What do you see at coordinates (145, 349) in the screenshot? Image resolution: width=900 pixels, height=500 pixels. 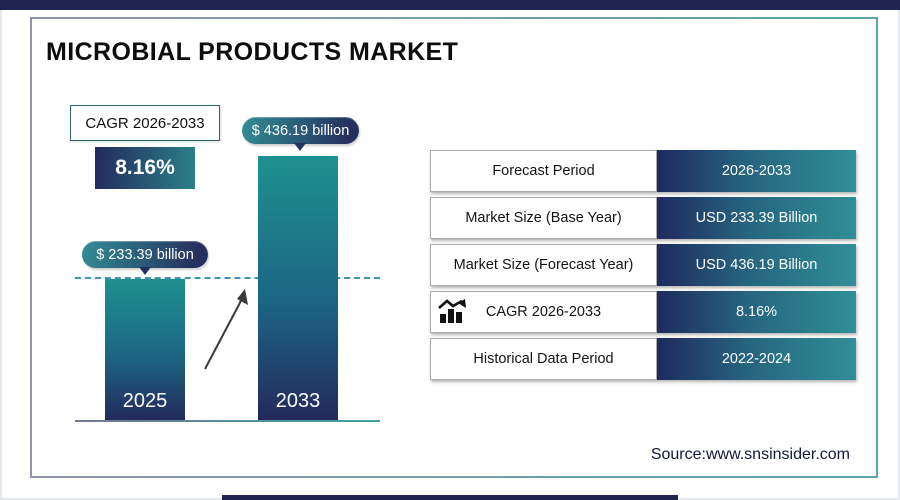 I see `bar-2025: 2025` at bounding box center [145, 349].